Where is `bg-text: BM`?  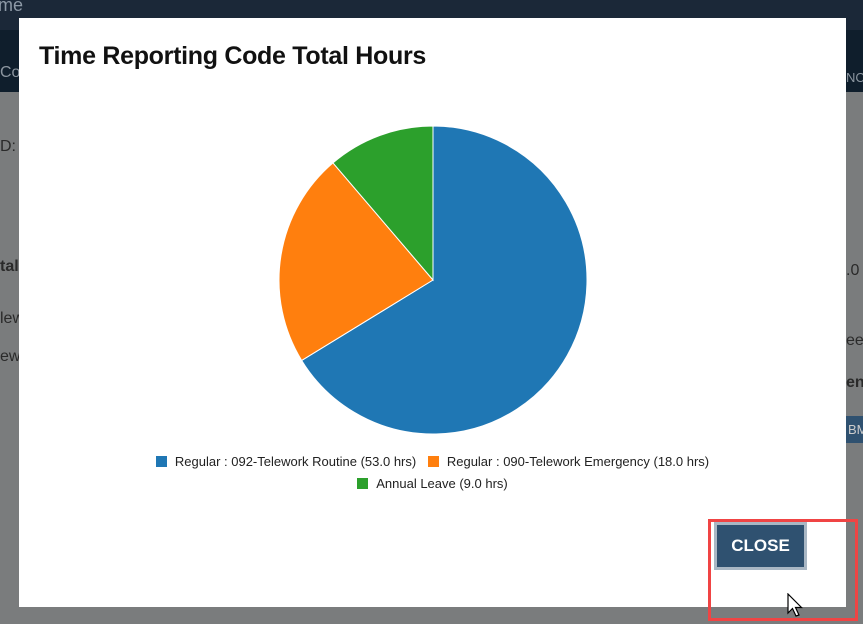
bg-text: BM is located at coordinates (854, 429).